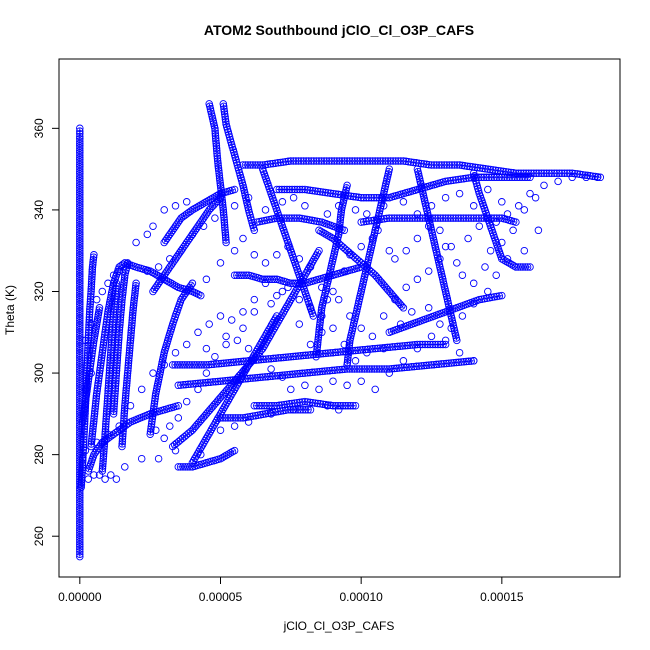 The height and width of the screenshot is (650, 650). Describe the element at coordinates (305, 404) in the screenshot. I see `series-track-line` at that location.